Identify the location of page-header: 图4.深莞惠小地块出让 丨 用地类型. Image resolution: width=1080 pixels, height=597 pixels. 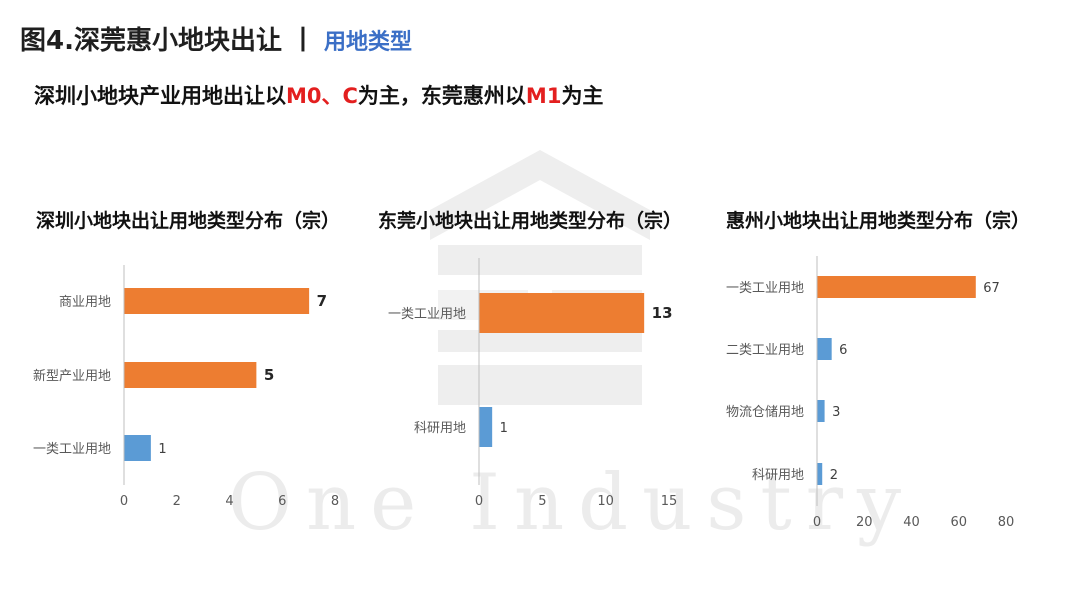
(216, 40).